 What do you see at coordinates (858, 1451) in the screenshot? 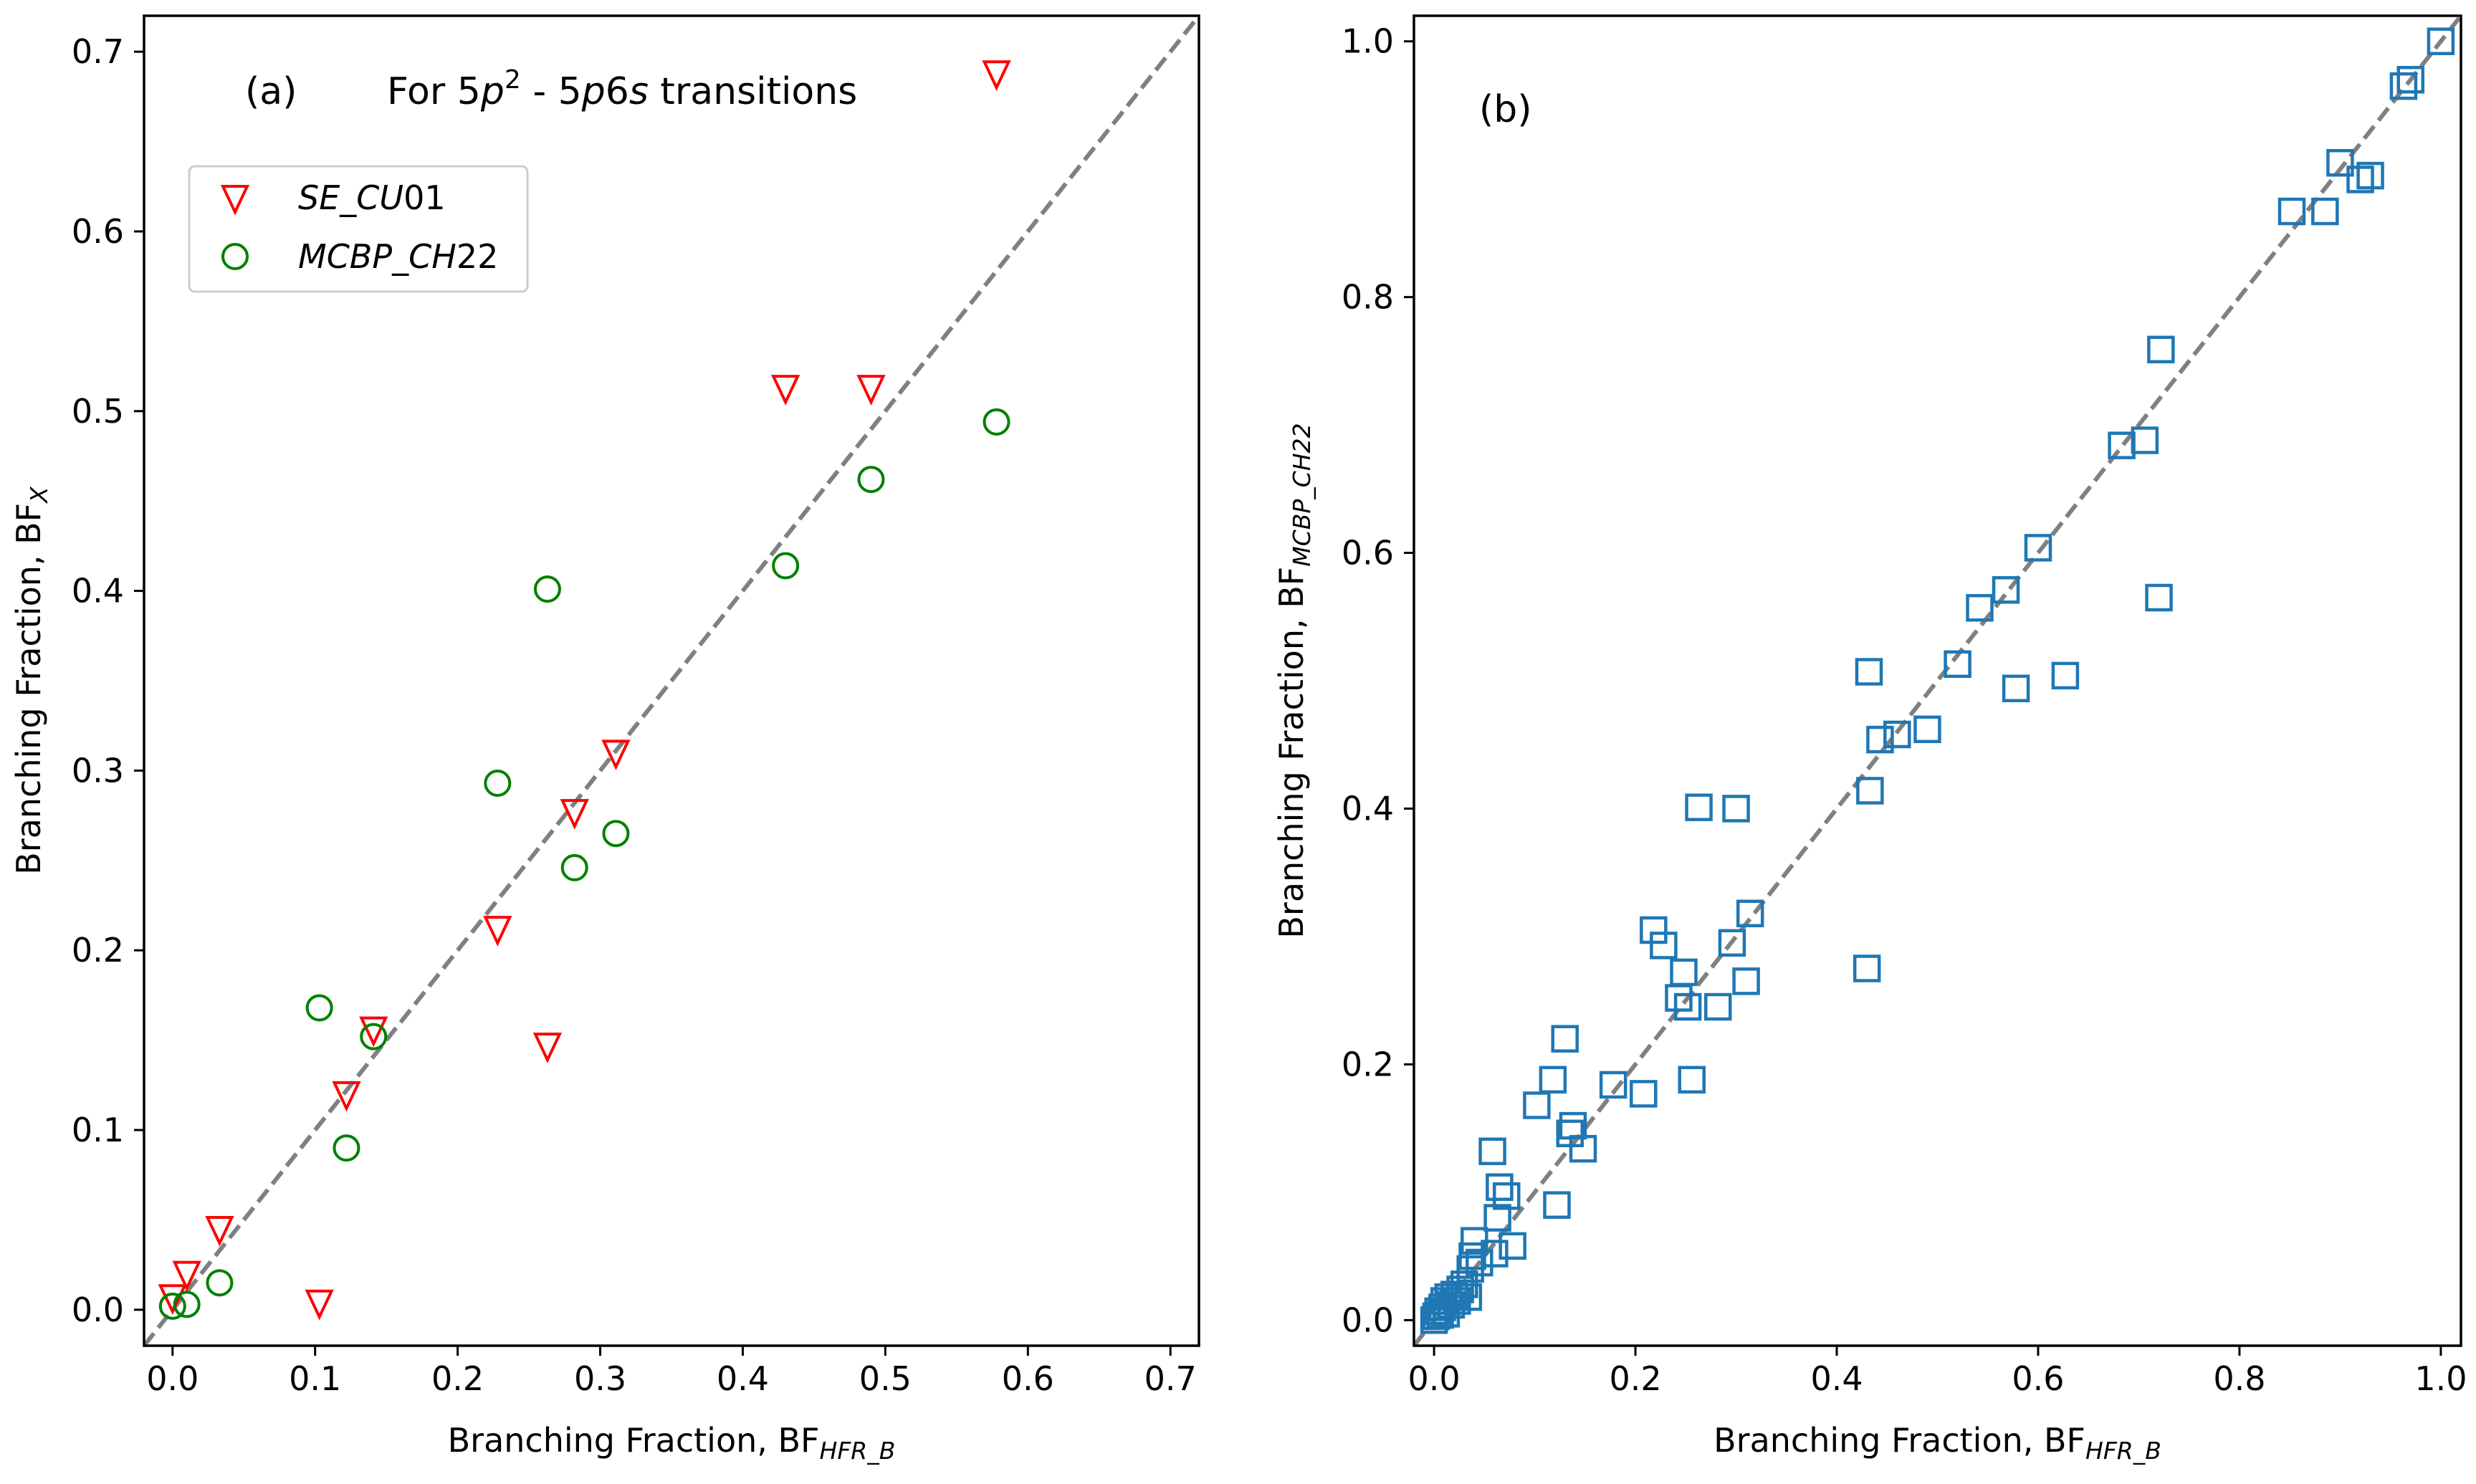
I see `x-axis-label-subscript: HFR_B` at bounding box center [858, 1451].